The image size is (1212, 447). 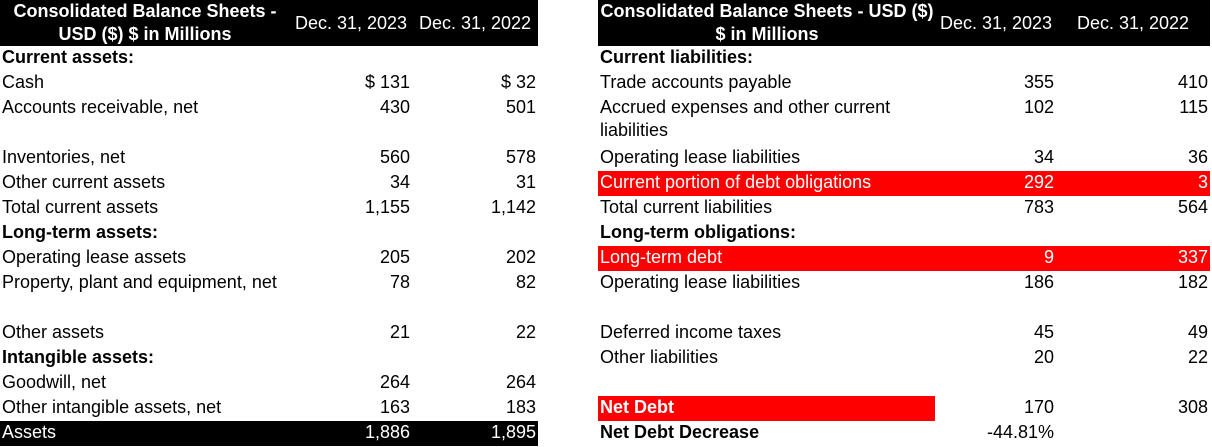 What do you see at coordinates (394, 382) in the screenshot?
I see `value-2023: 264` at bounding box center [394, 382].